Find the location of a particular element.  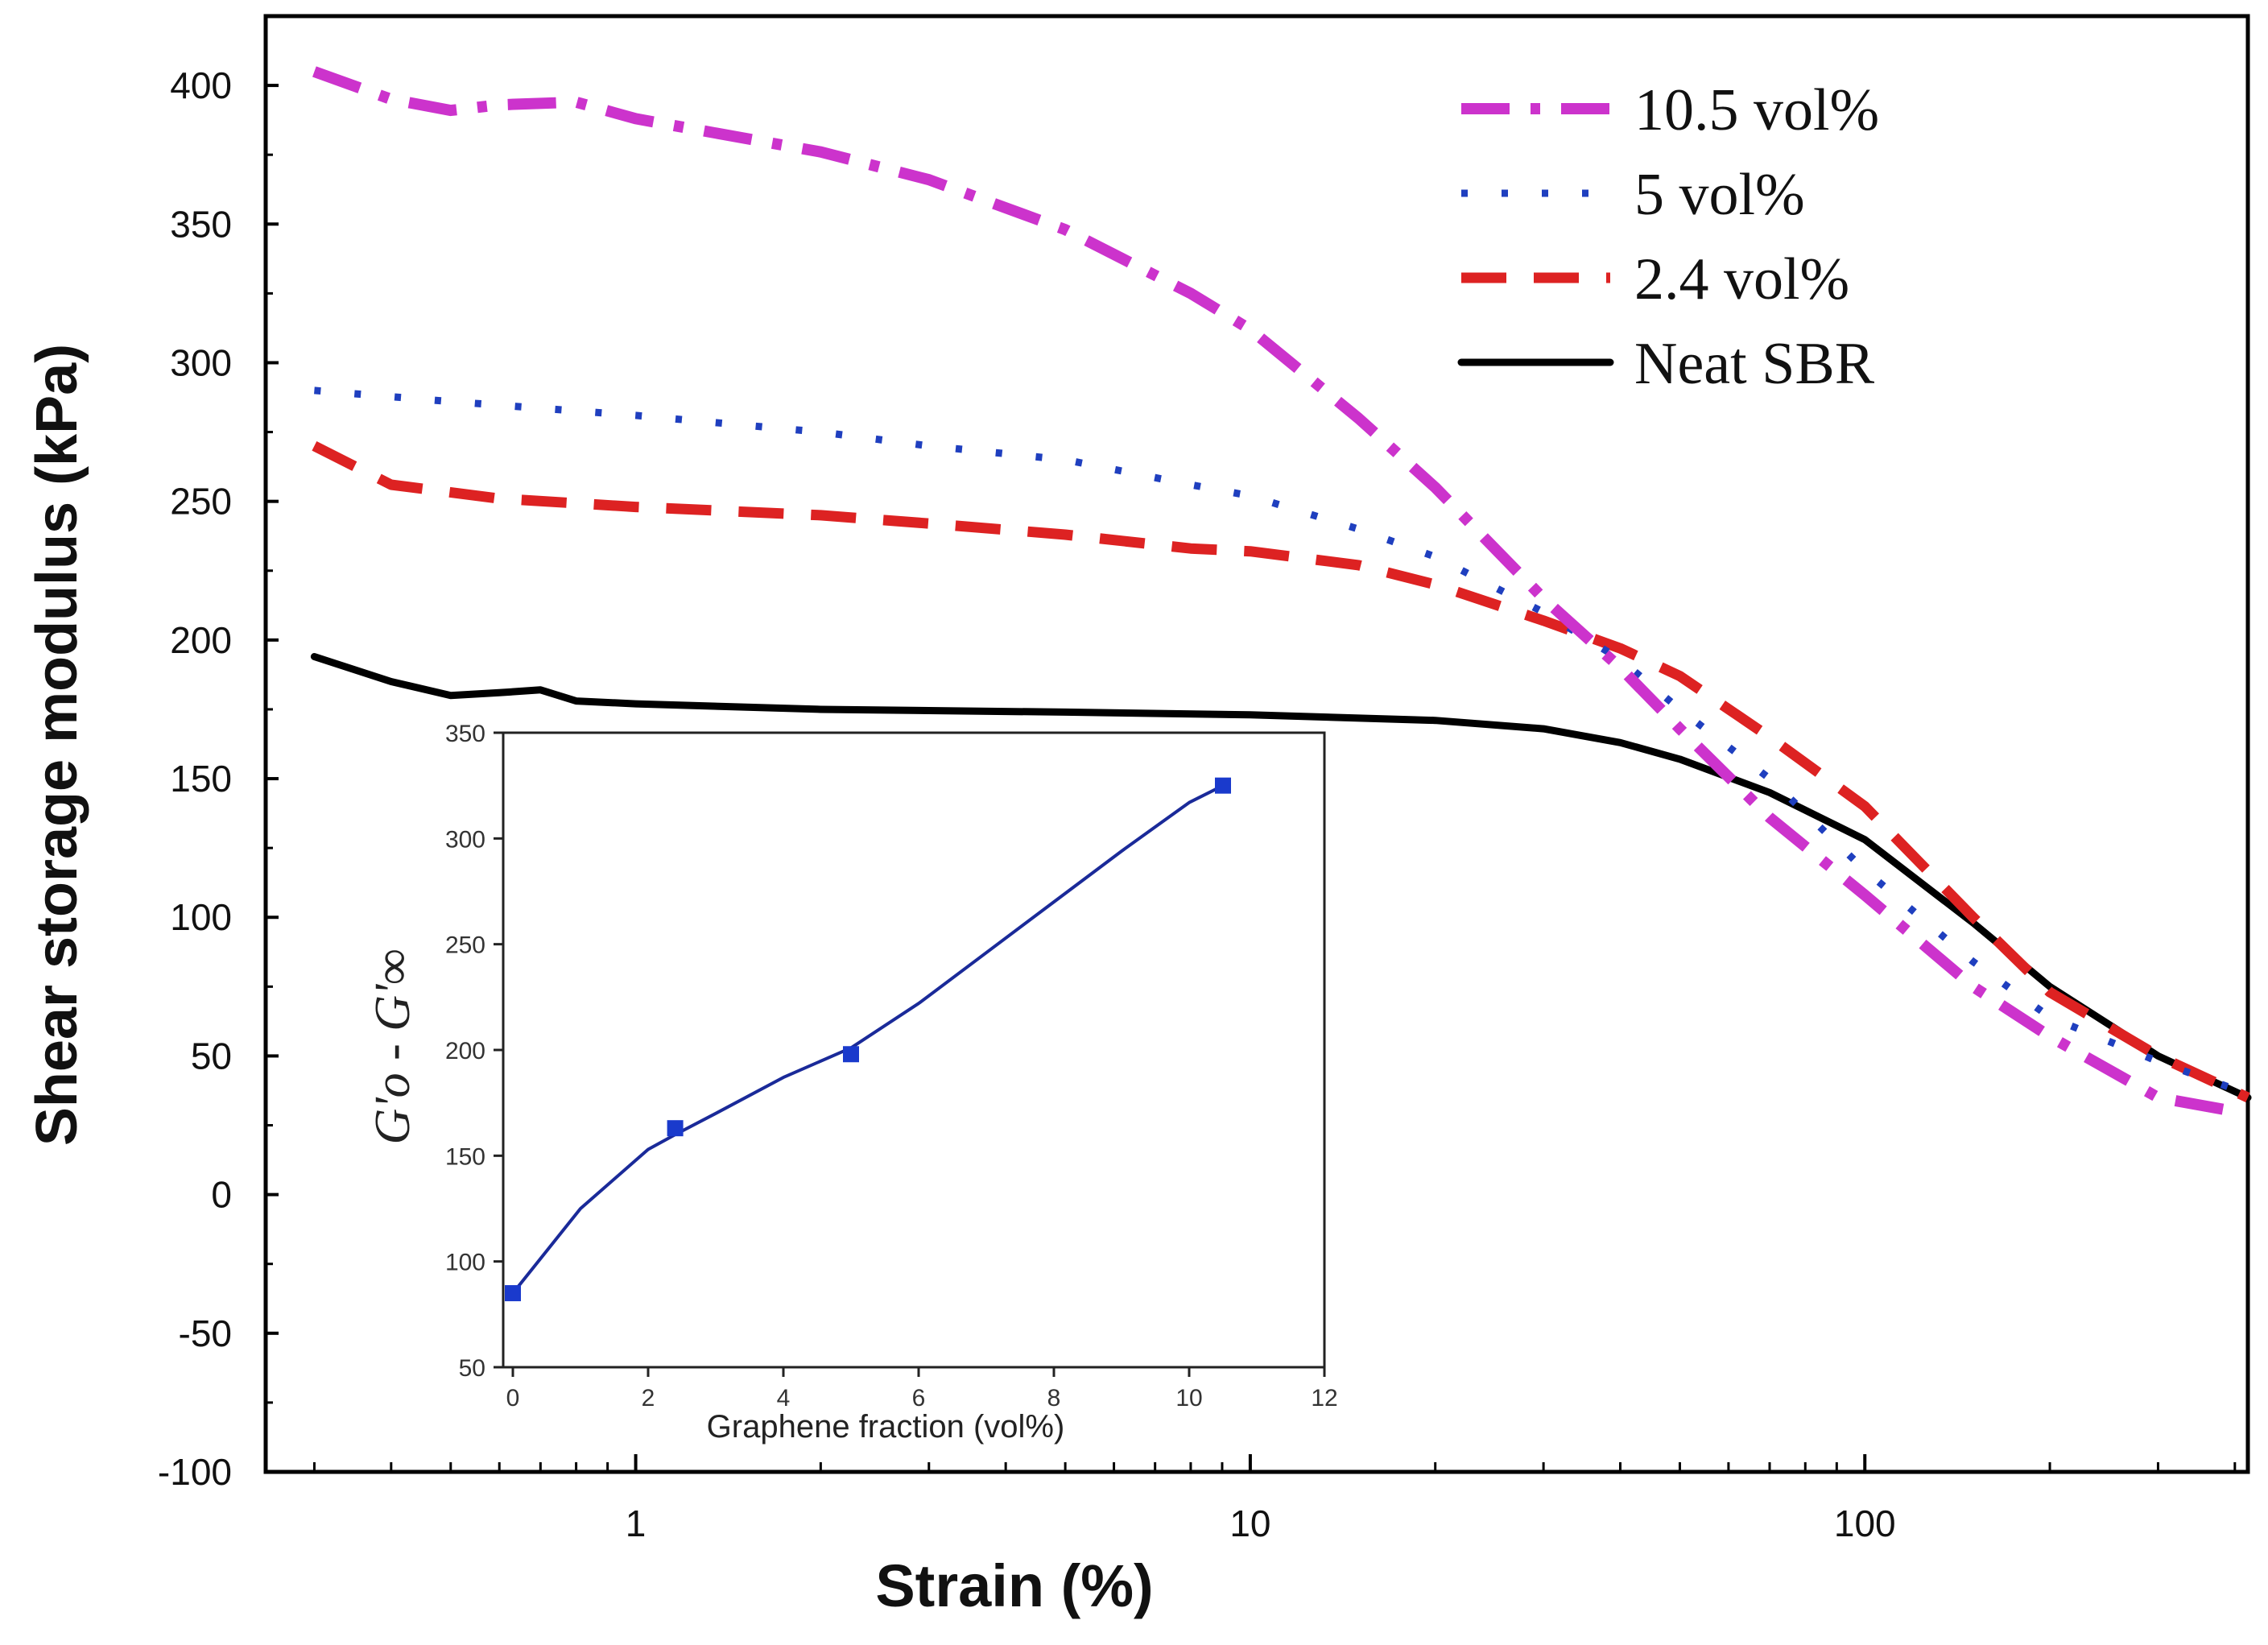

inset-y-tick-label: 300 is located at coordinates (465, 839).